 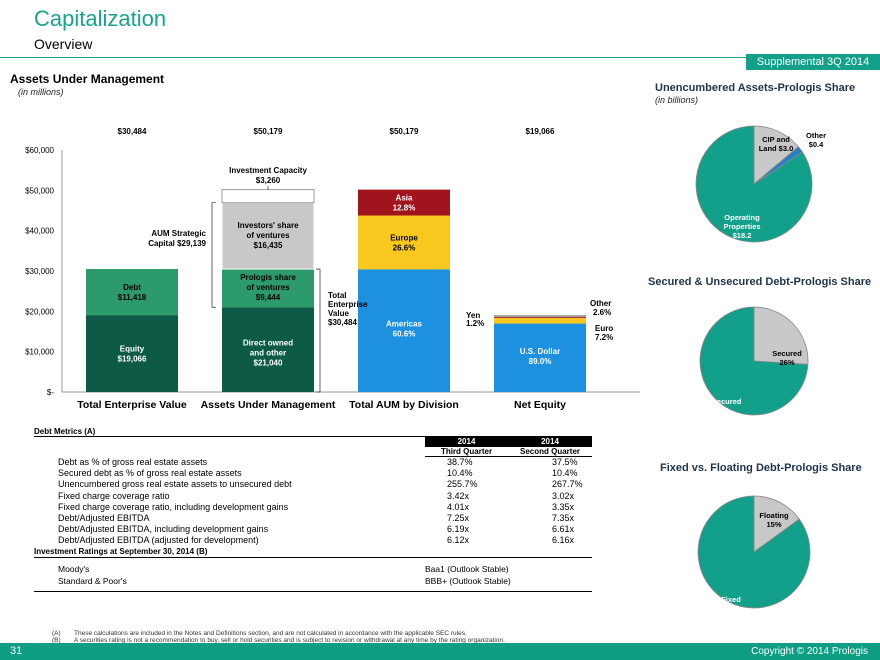 I want to click on pie-slice-operating-properties, so click(x=754, y=184).